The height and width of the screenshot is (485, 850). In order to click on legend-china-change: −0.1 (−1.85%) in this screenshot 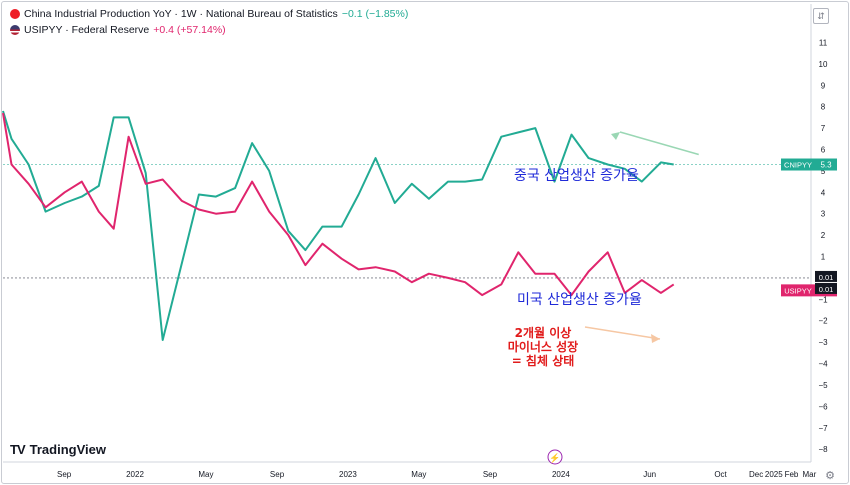, I will do `click(375, 14)`.